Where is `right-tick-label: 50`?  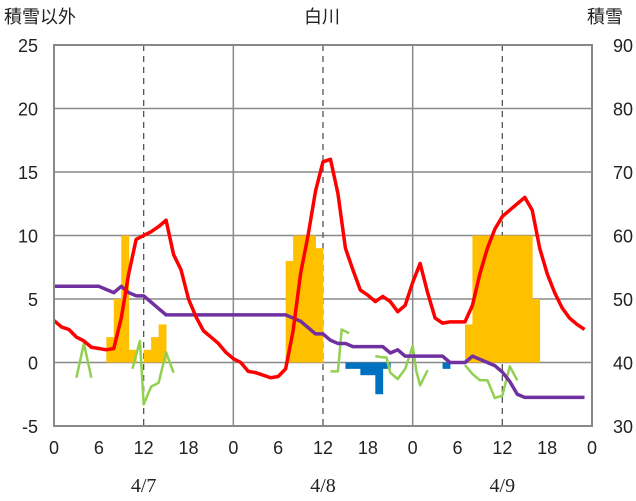 right-tick-label: 50 is located at coordinates (623, 300).